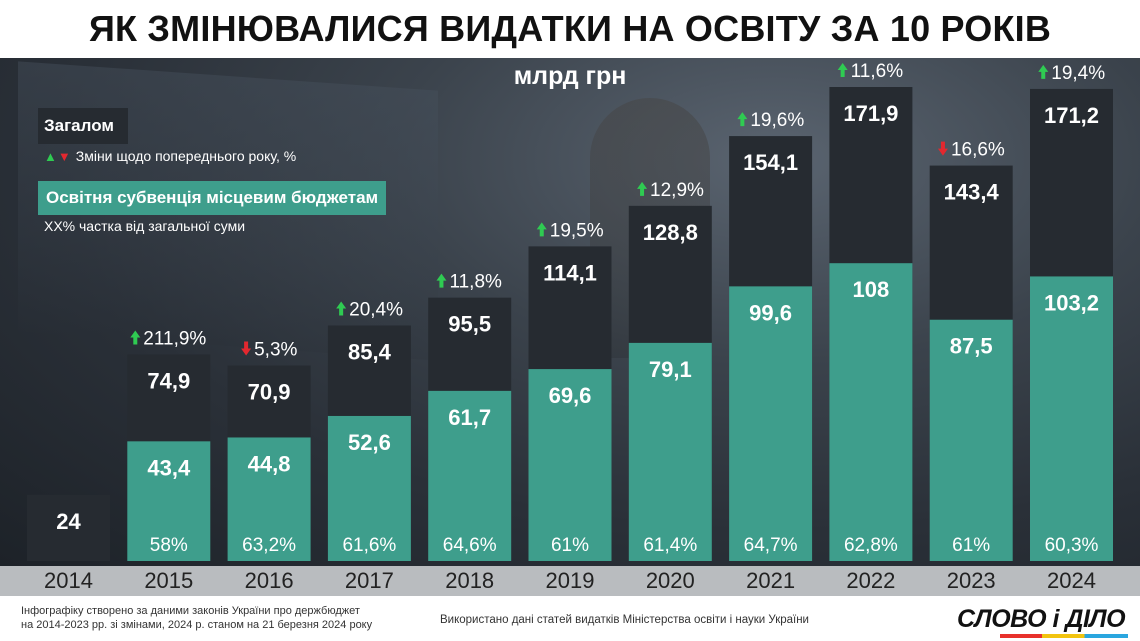  I want to click on label-subvention-2019: 69,6, so click(570, 395).